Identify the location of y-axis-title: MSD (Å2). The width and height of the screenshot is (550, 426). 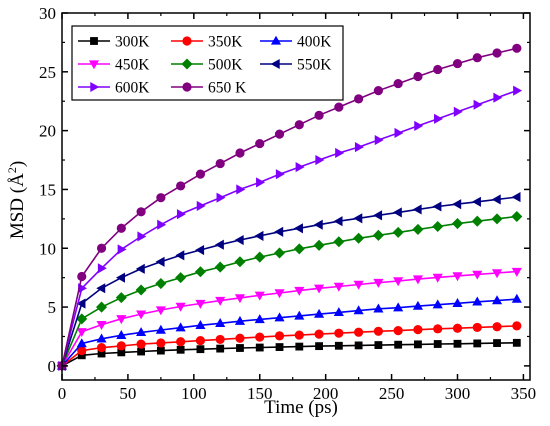
(16, 200).